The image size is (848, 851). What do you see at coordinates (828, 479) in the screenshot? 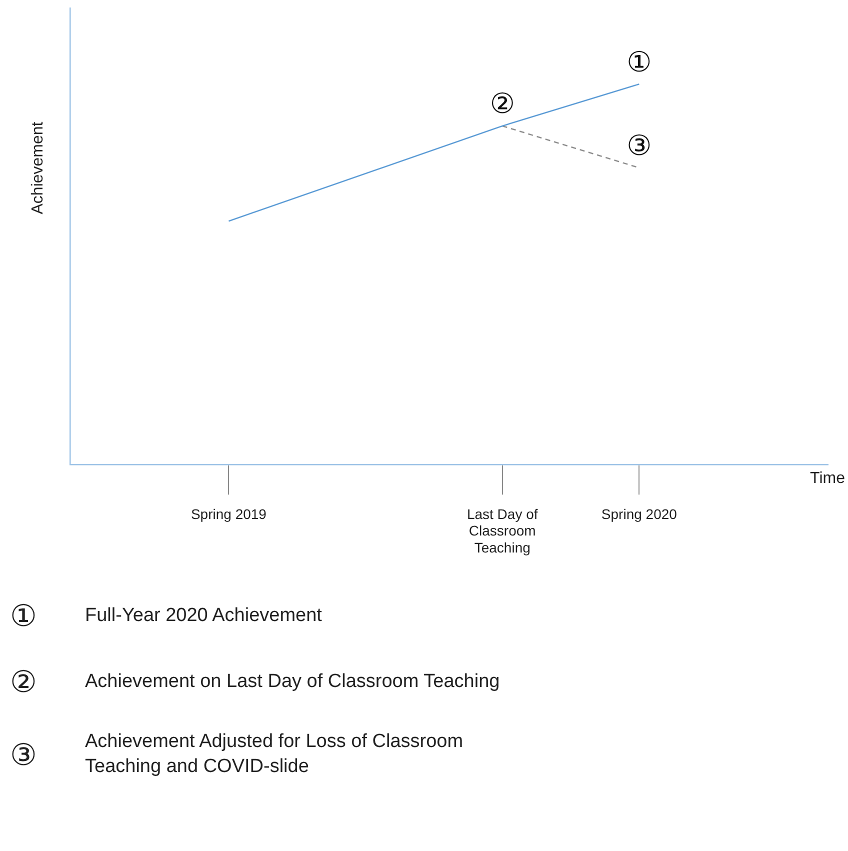
I see `text: Time` at bounding box center [828, 479].